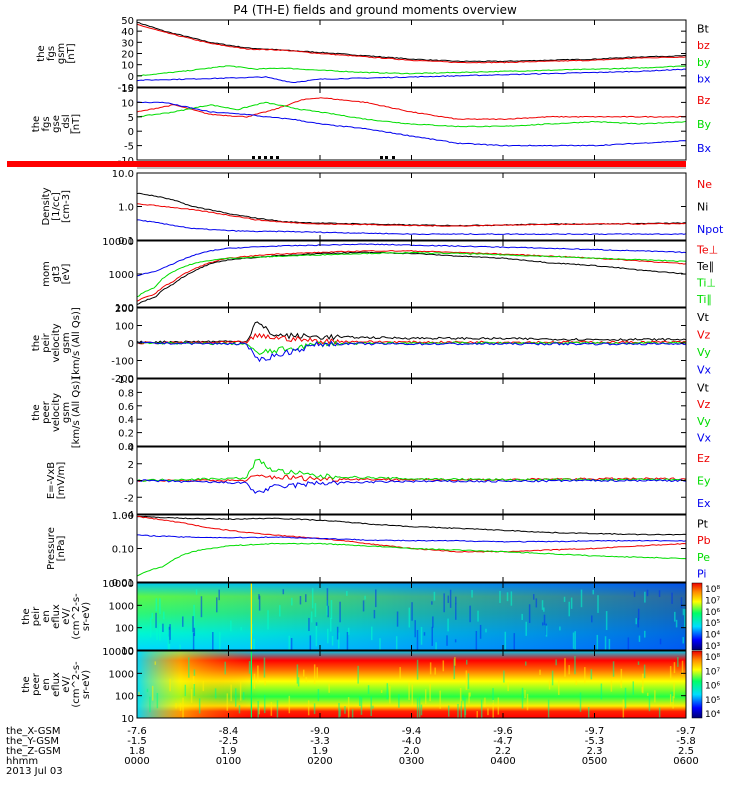  I want to click on x-row-value: 0100, so click(228, 761).